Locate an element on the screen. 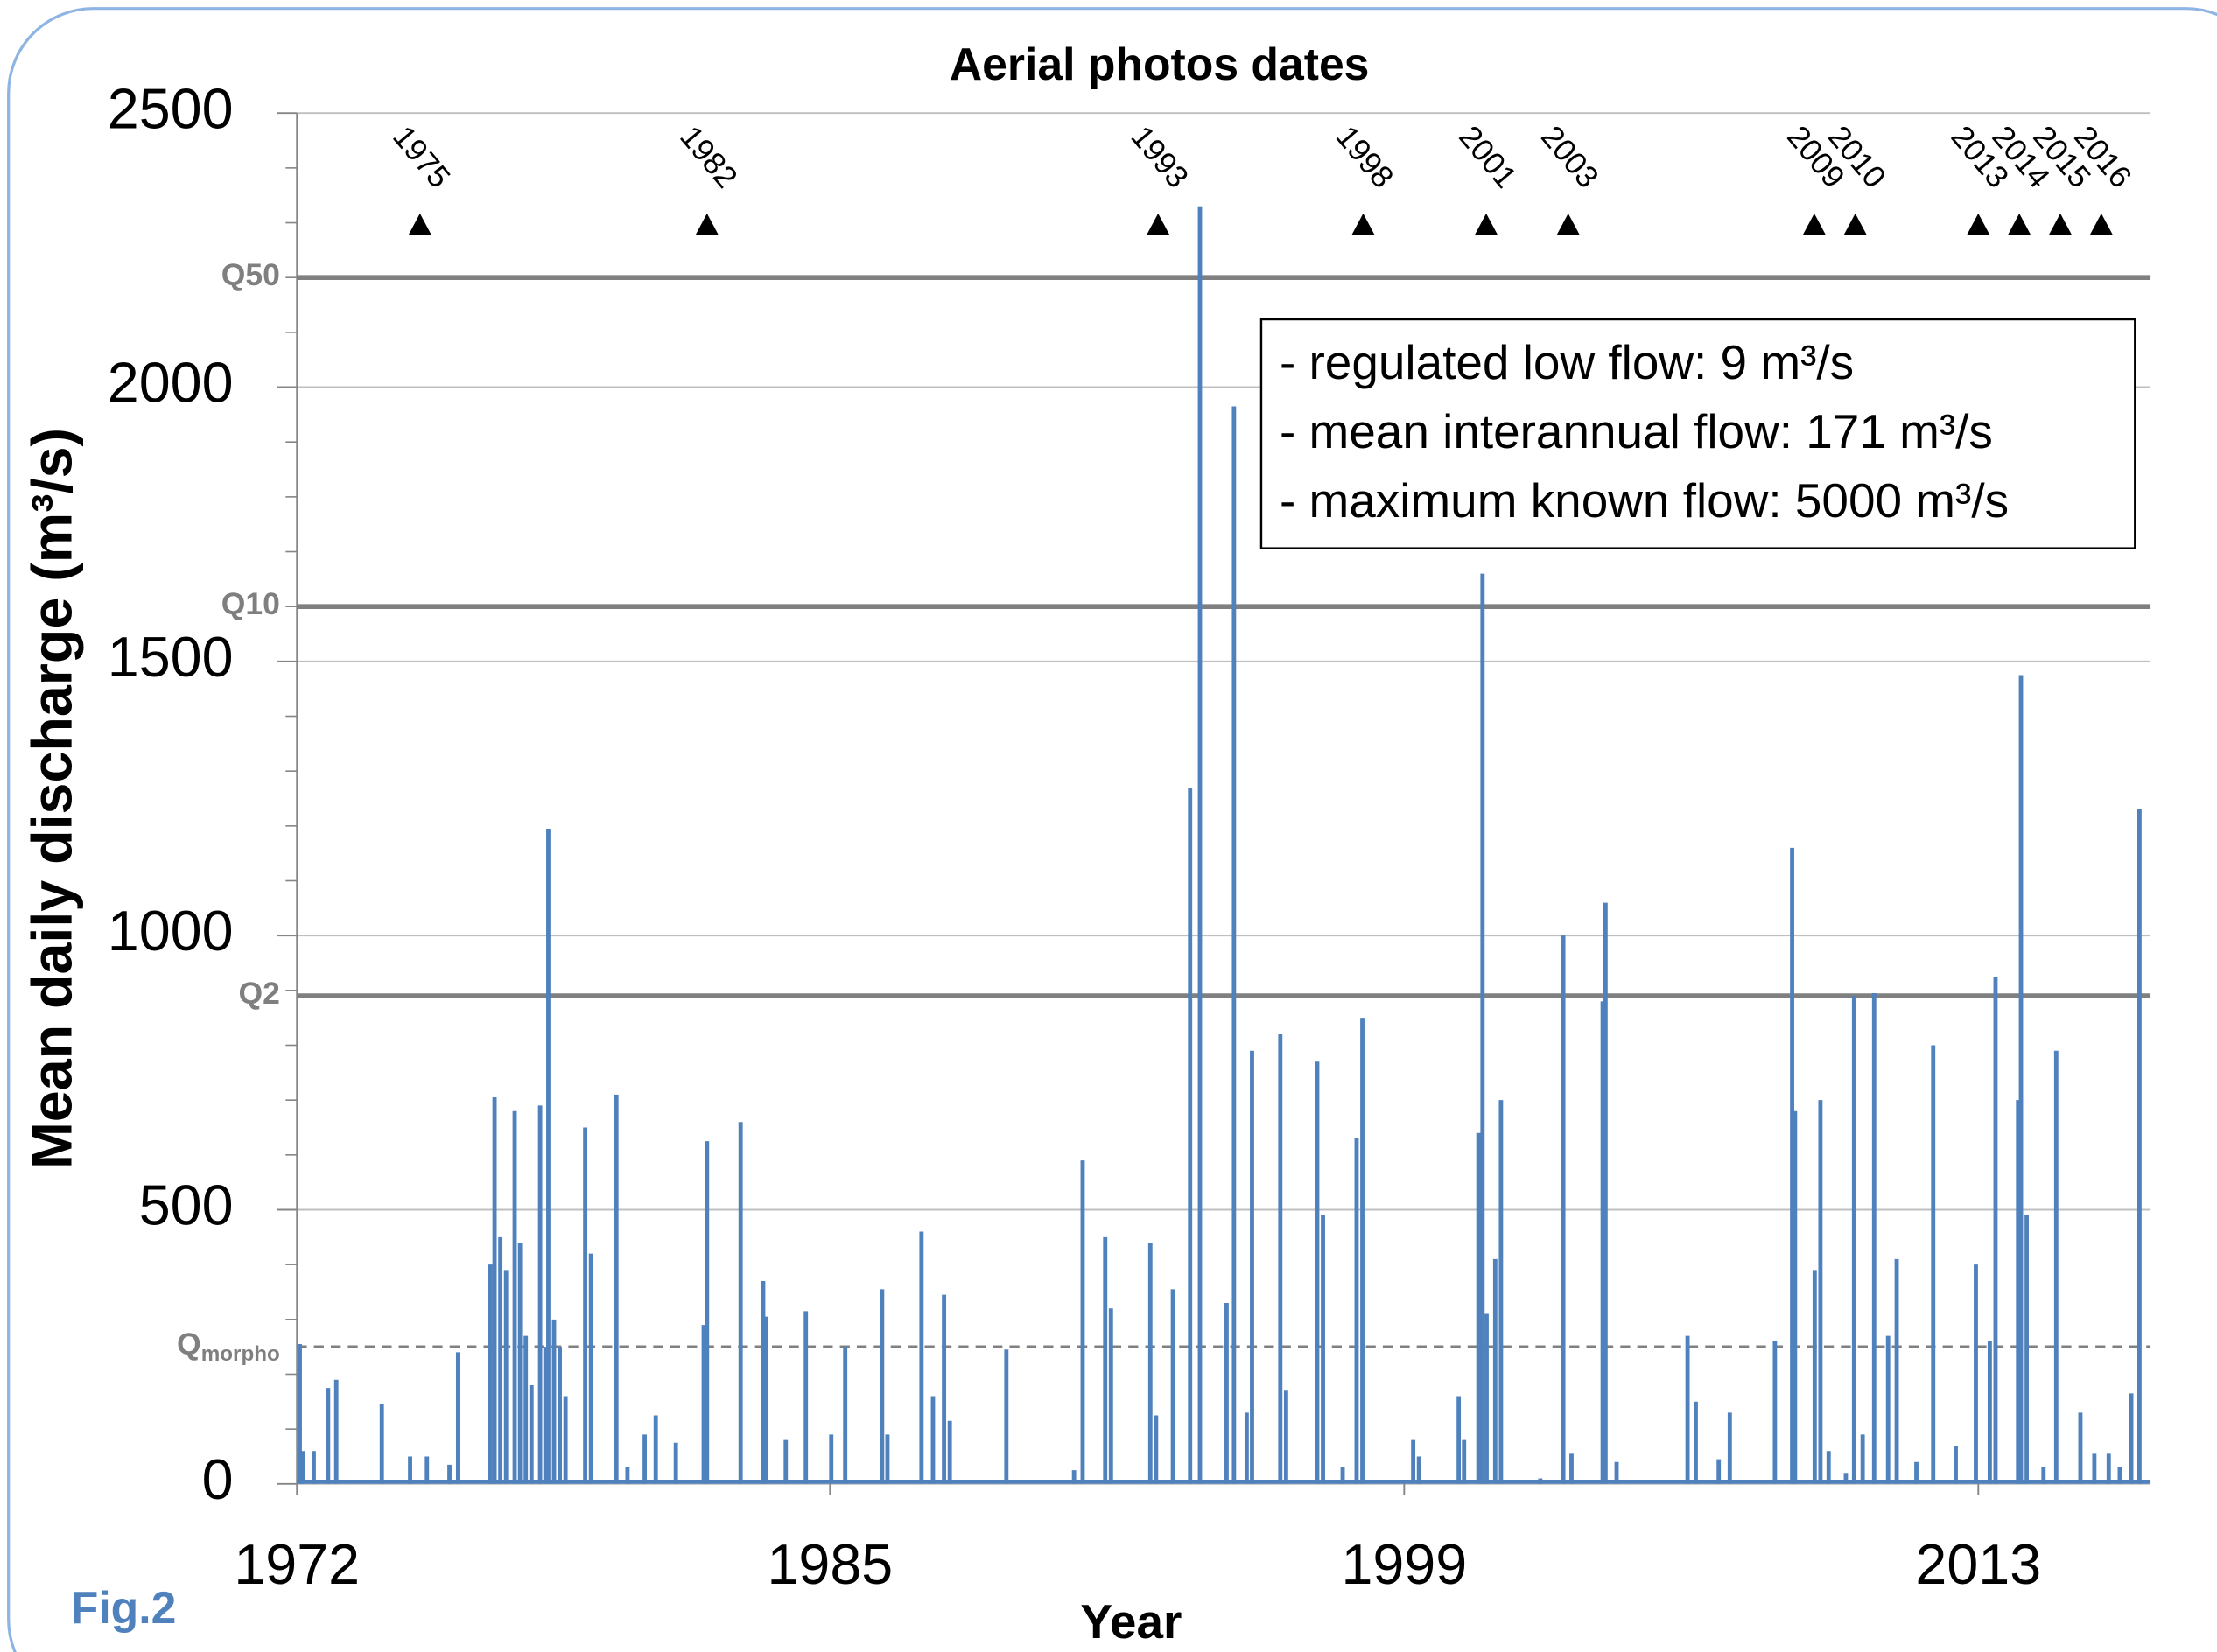 Image resolution: width=2217 pixels, height=1652 pixels. y-tick-label: 2500 is located at coordinates (171, 108).